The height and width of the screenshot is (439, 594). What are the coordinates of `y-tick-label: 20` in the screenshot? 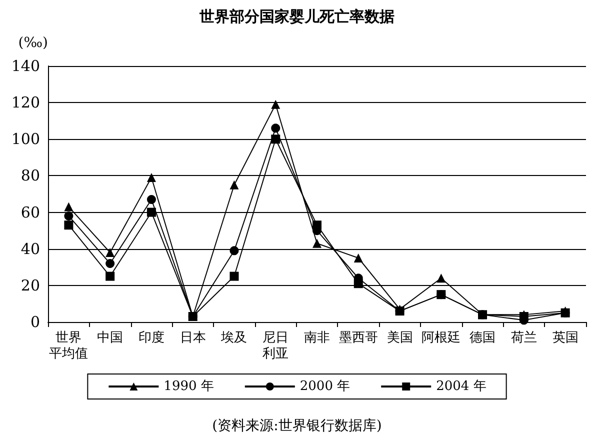 It's located at (30, 285).